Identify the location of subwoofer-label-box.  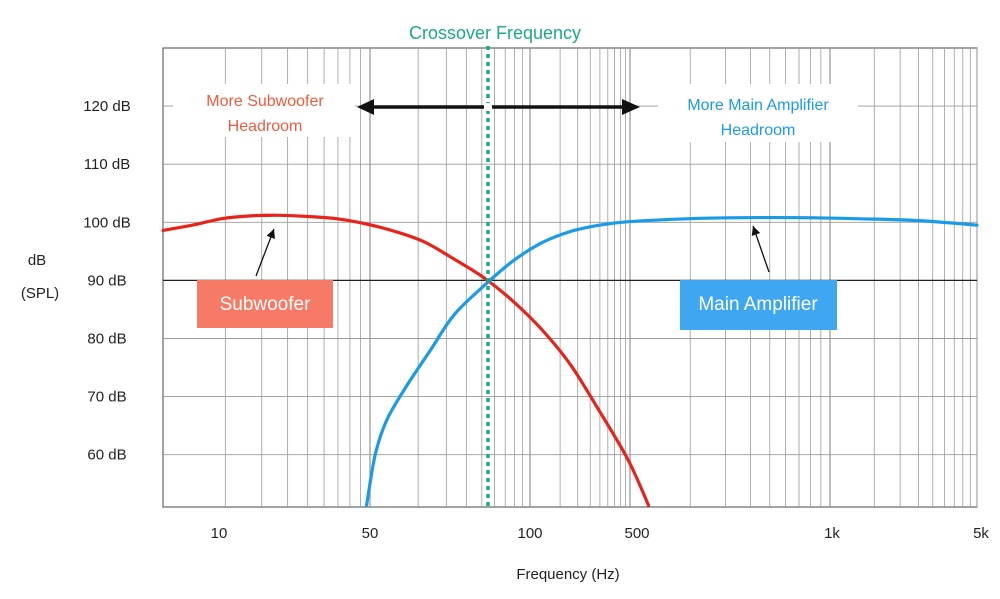
(265, 304).